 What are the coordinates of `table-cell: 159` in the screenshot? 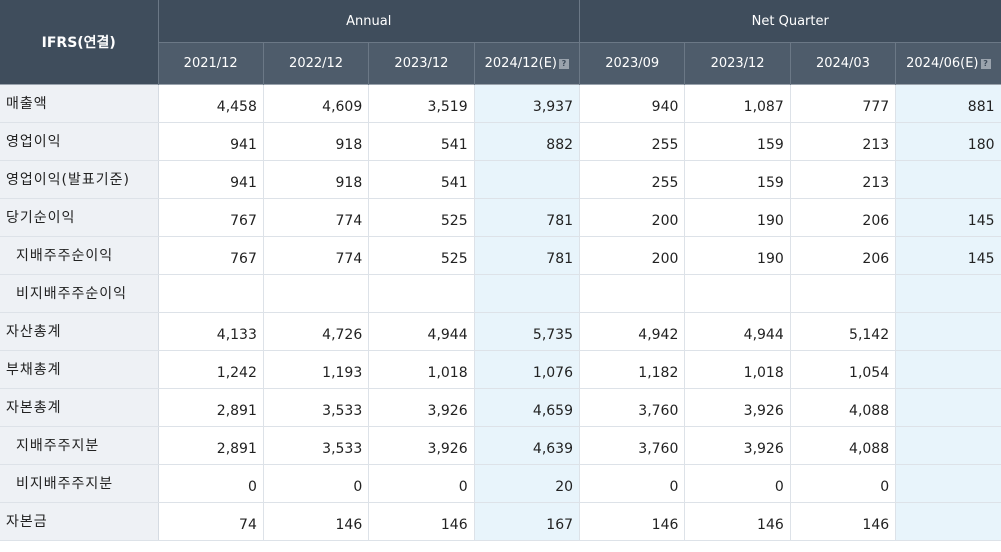 It's located at (737, 141).